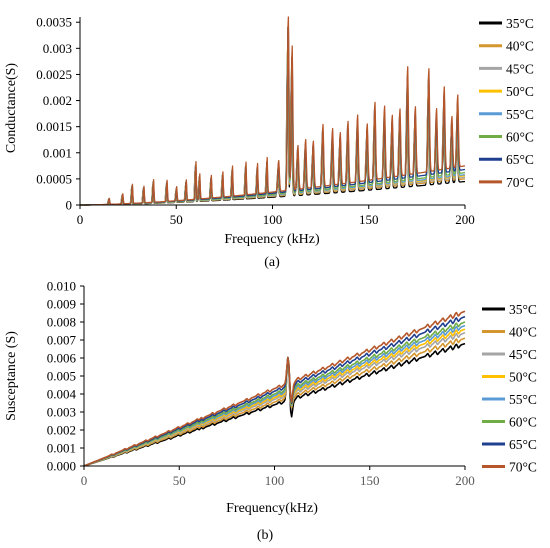 This screenshot has width=550, height=548. What do you see at coordinates (54, 74) in the screenshot?
I see `conductance-y-tick-label: 0.0025` at bounding box center [54, 74].